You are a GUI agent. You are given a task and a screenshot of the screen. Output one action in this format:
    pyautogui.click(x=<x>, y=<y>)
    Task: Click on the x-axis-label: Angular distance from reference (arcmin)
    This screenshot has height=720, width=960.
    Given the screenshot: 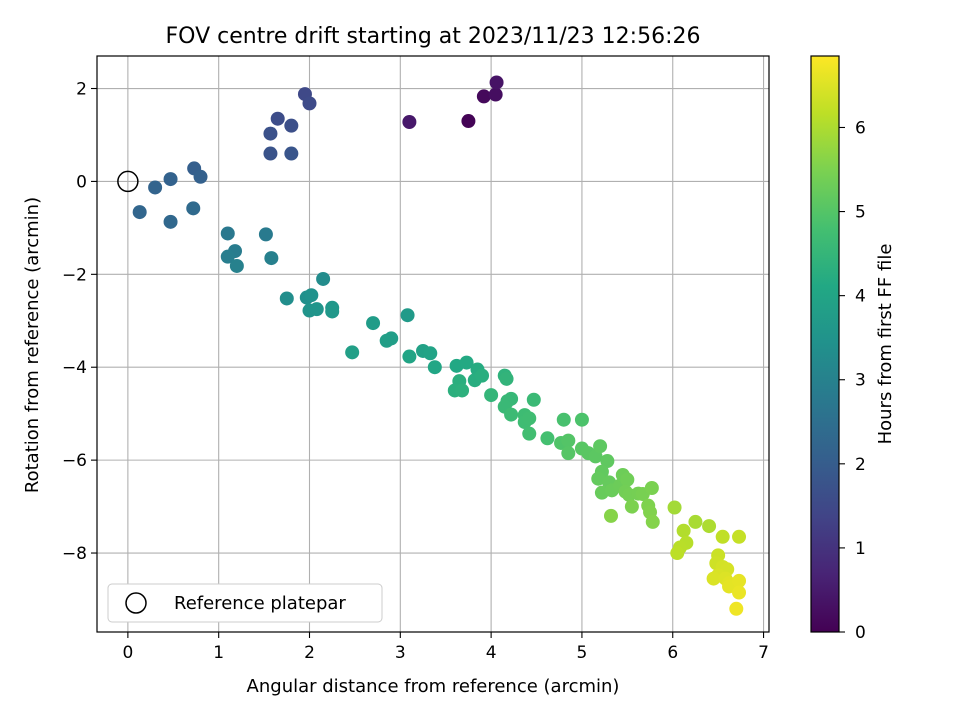 What is the action you would take?
    pyautogui.click(x=433, y=686)
    